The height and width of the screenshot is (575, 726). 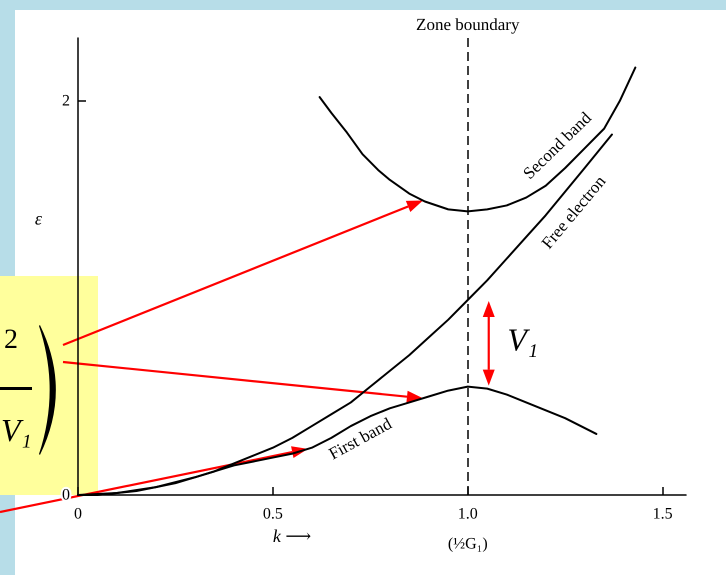 I want to click on text: First band, so click(x=360, y=438).